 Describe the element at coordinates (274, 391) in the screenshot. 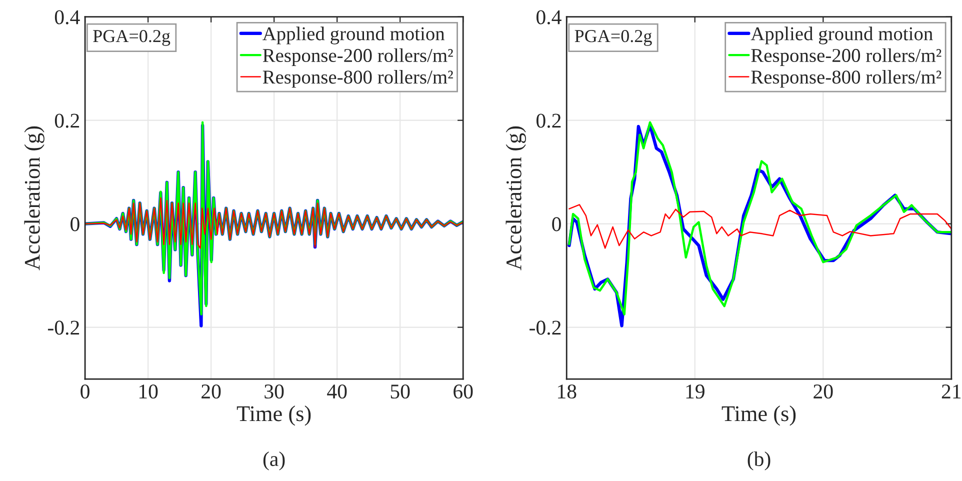

I see `x-tick-label: 30` at that location.